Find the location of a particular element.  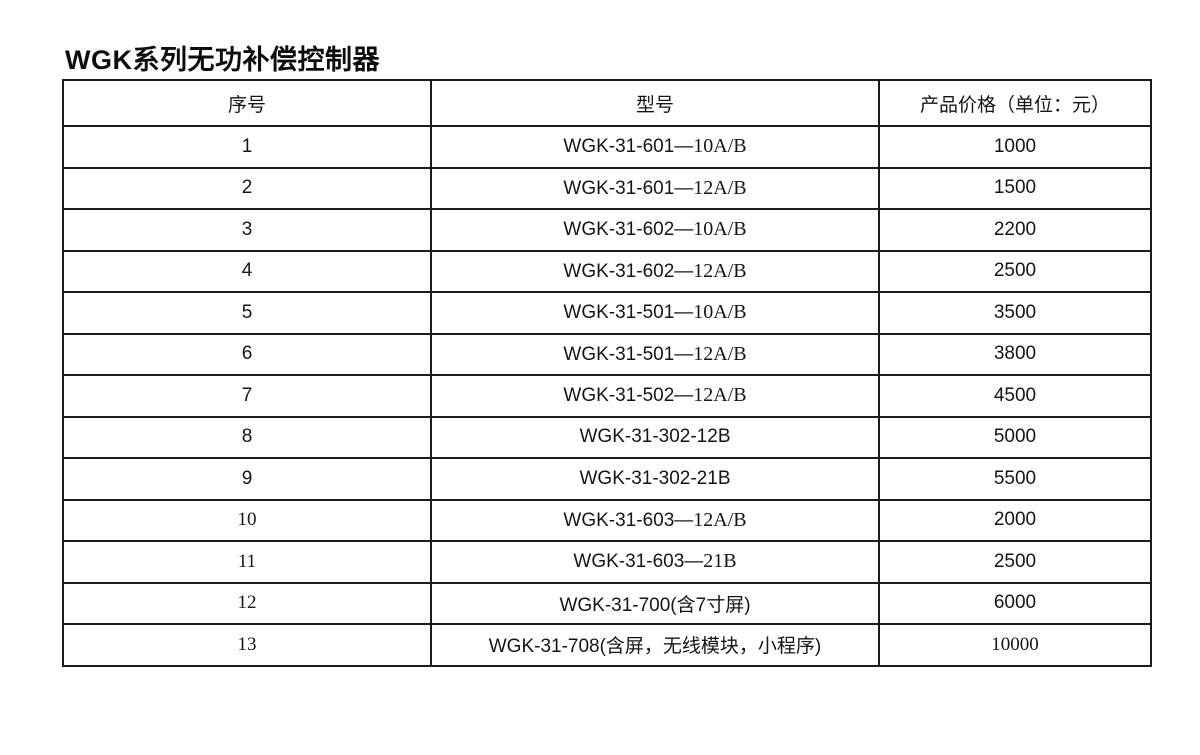

model-cell: WGK-31-302-21B is located at coordinates (655, 479).